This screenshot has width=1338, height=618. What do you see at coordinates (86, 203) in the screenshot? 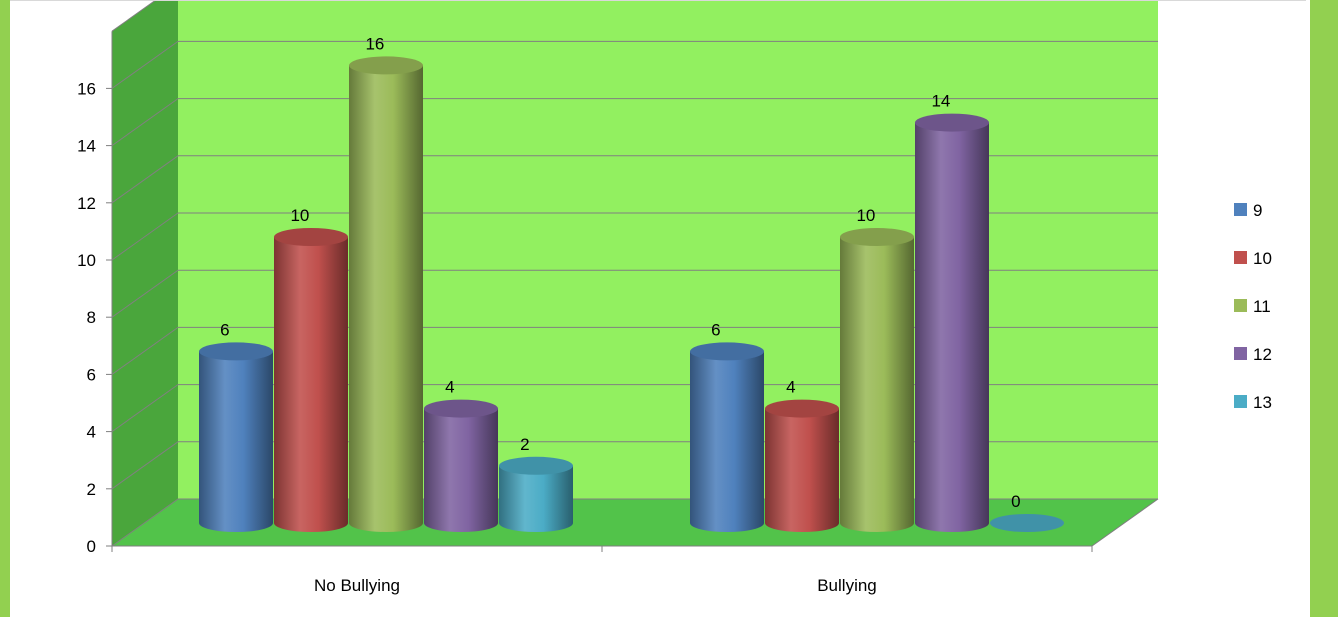
I see `y-tick-label: 12` at bounding box center [86, 203].